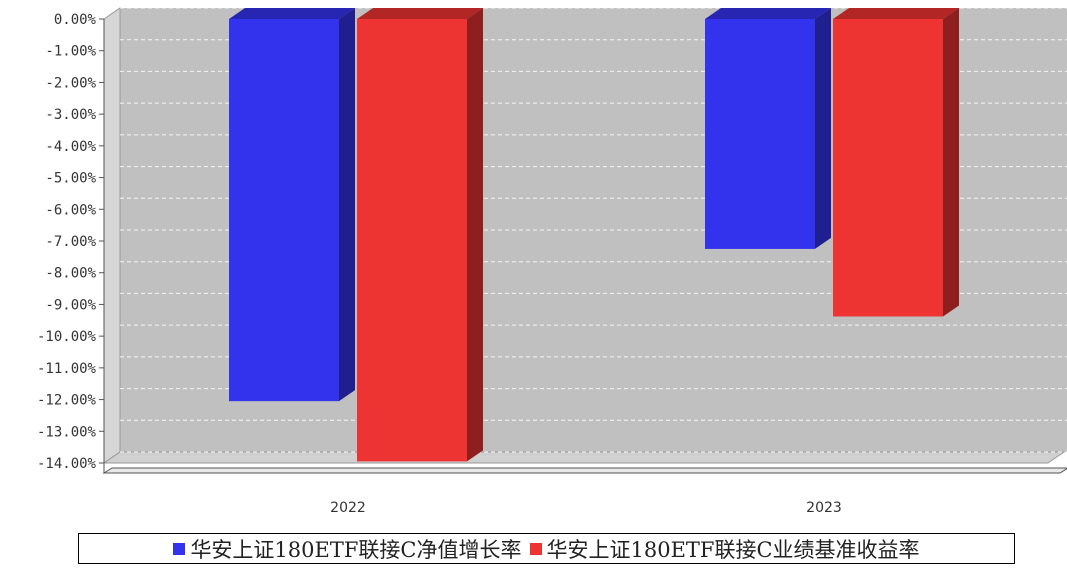 This screenshot has width=1067, height=568. What do you see at coordinates (70, 52) in the screenshot?
I see `y-tick-label: -1.00%` at bounding box center [70, 52].